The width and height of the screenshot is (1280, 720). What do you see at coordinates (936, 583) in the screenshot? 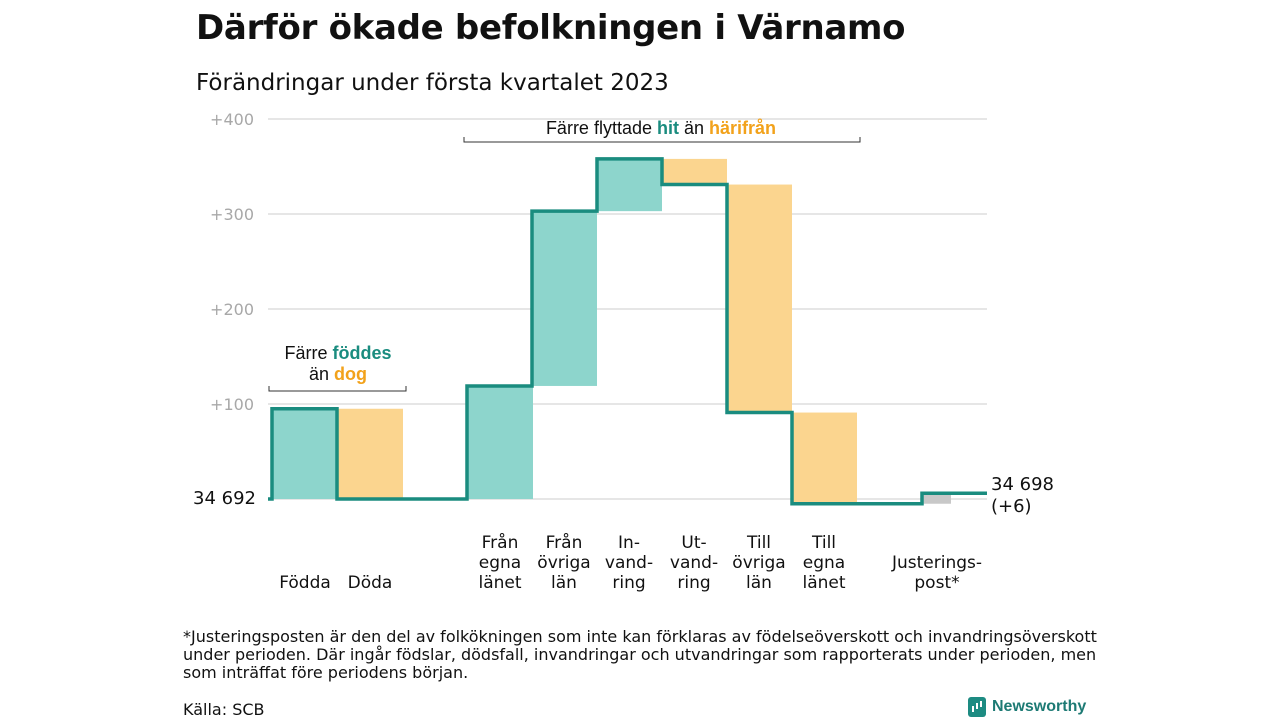
I see `x-tick-label: post*` at bounding box center [936, 583].